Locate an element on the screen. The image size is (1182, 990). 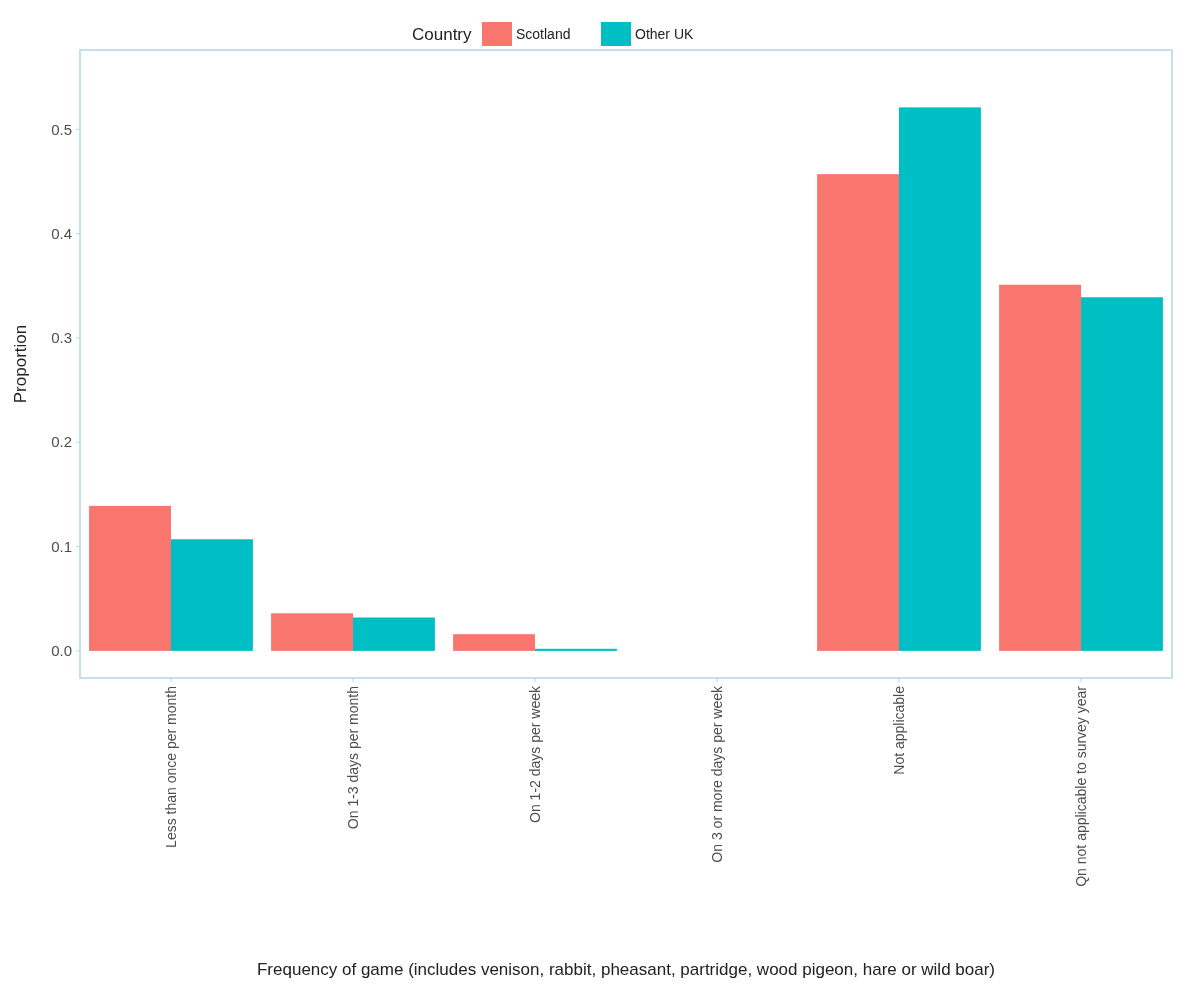
x-tick-label: On 1-3 days per month is located at coordinates (352, 758).